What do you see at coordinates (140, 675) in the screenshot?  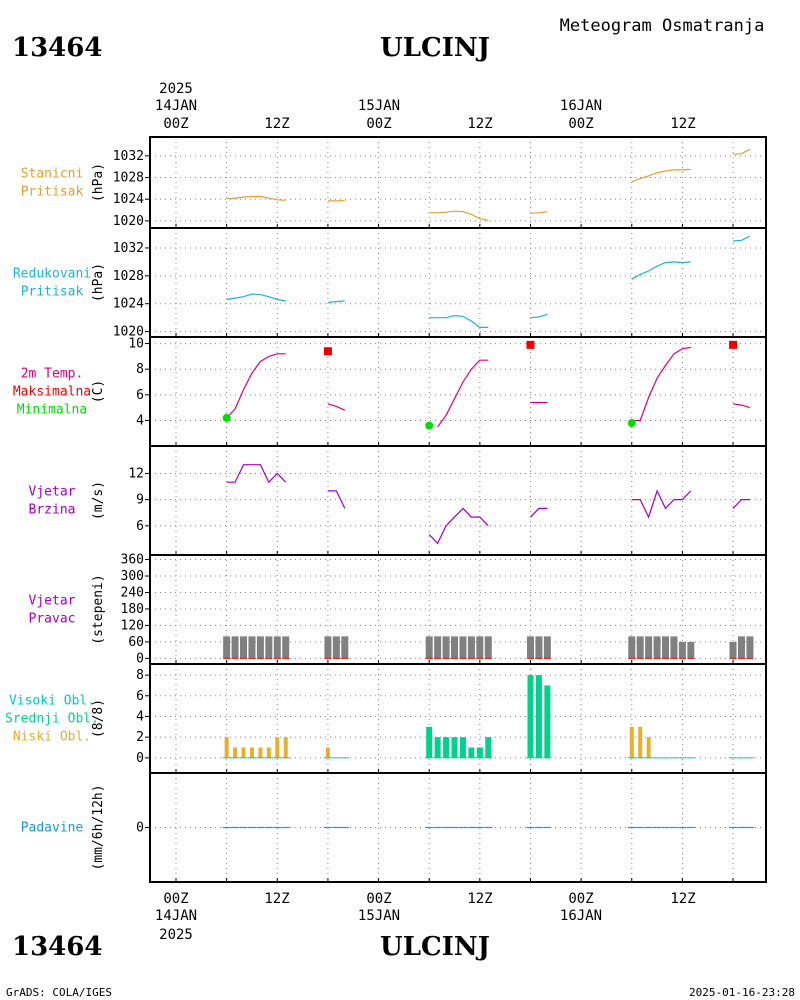 I see `y-tick-label: 8` at bounding box center [140, 675].